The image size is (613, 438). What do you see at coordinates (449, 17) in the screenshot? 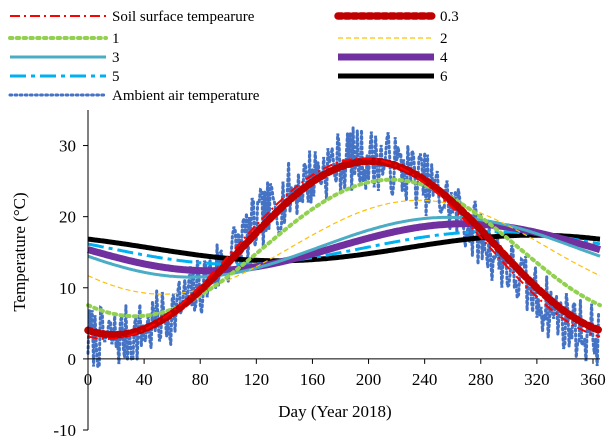
I see `legend-label-1: 0.3` at bounding box center [449, 17].